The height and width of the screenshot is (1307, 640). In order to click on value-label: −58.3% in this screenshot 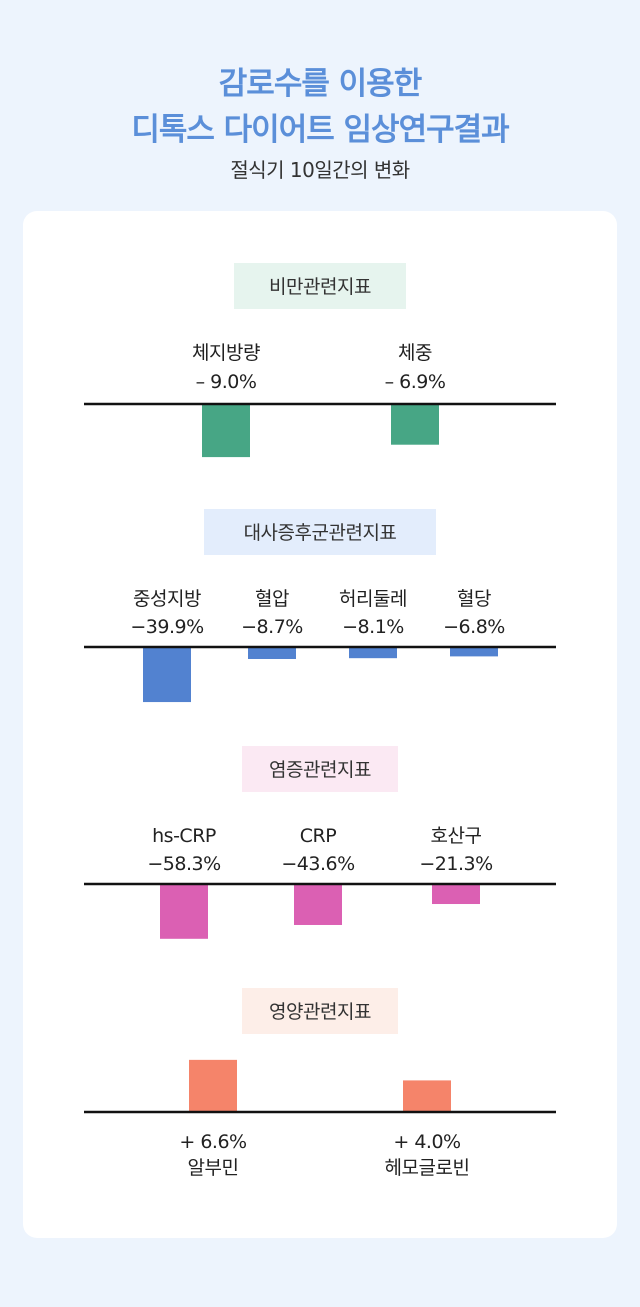, I will do `click(183, 864)`.